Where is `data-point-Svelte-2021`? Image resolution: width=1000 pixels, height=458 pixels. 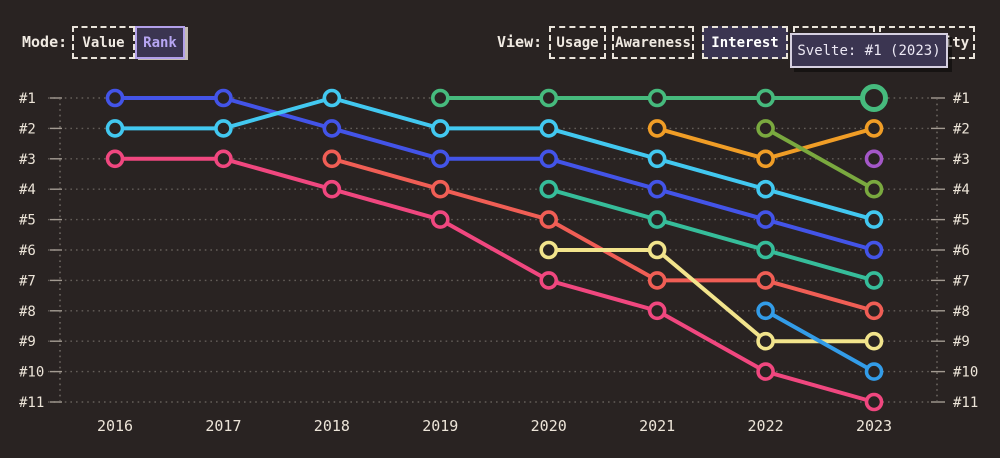
data-point-Svelte-2021 is located at coordinates (657, 98).